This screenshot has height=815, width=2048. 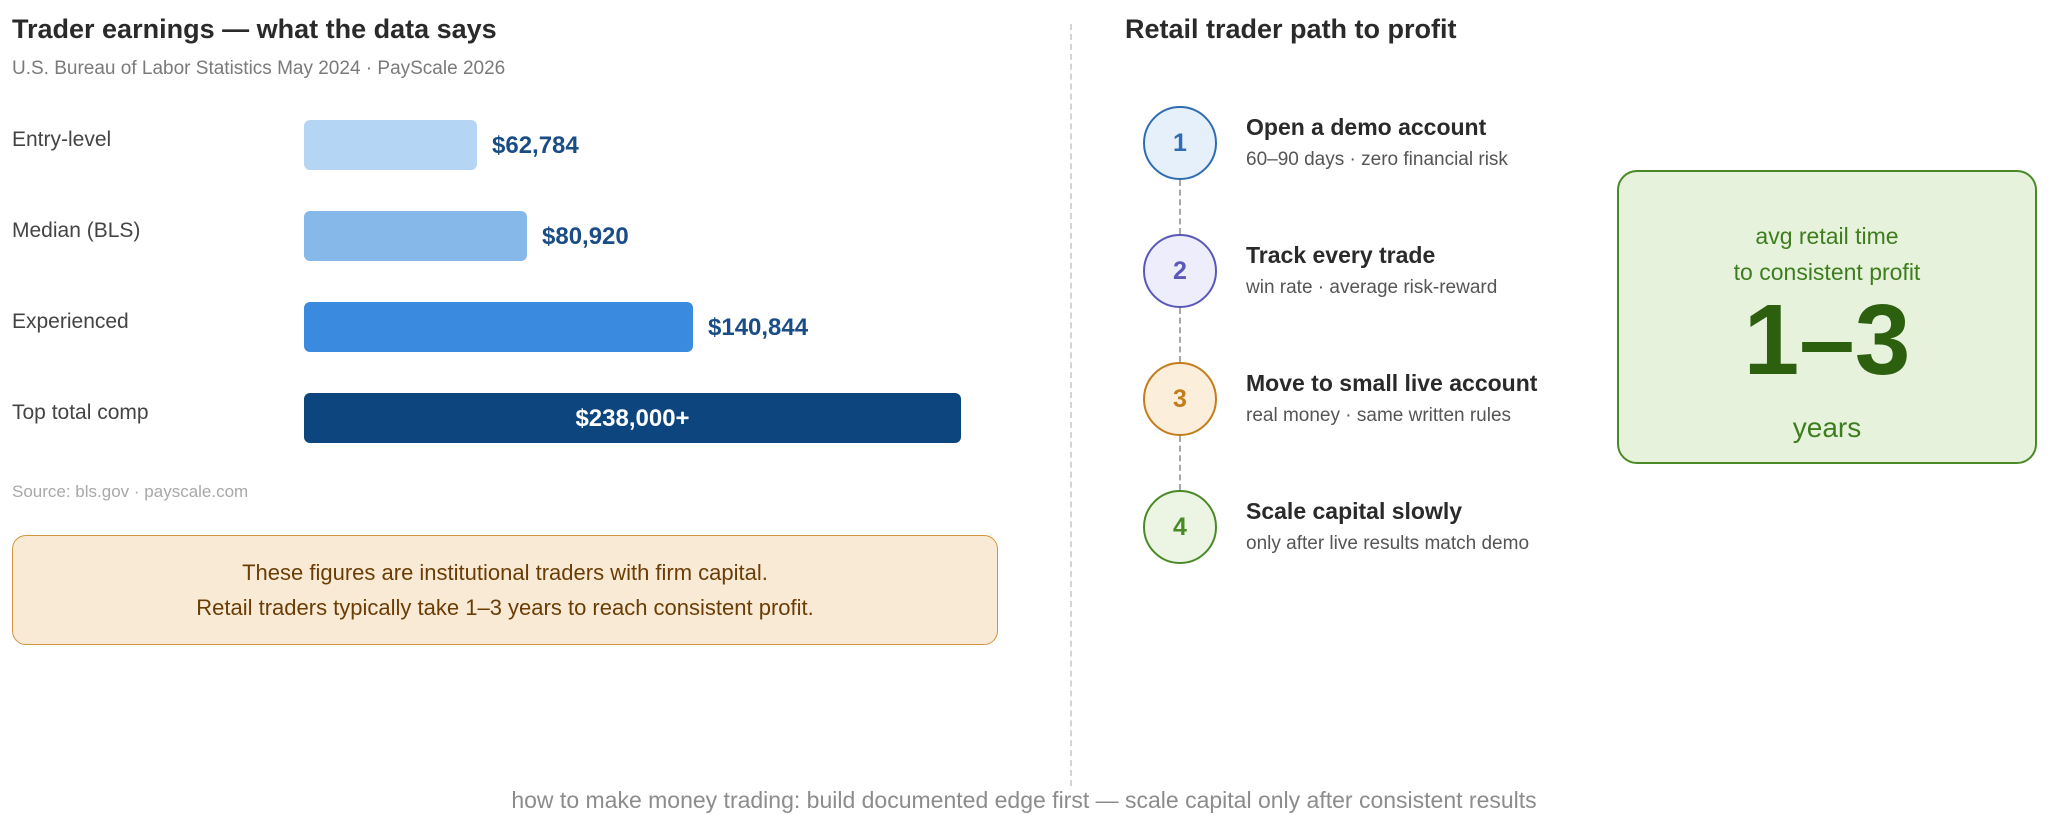 What do you see at coordinates (1372, 287) in the screenshot?
I see `step-description: win rate · average risk-reward` at bounding box center [1372, 287].